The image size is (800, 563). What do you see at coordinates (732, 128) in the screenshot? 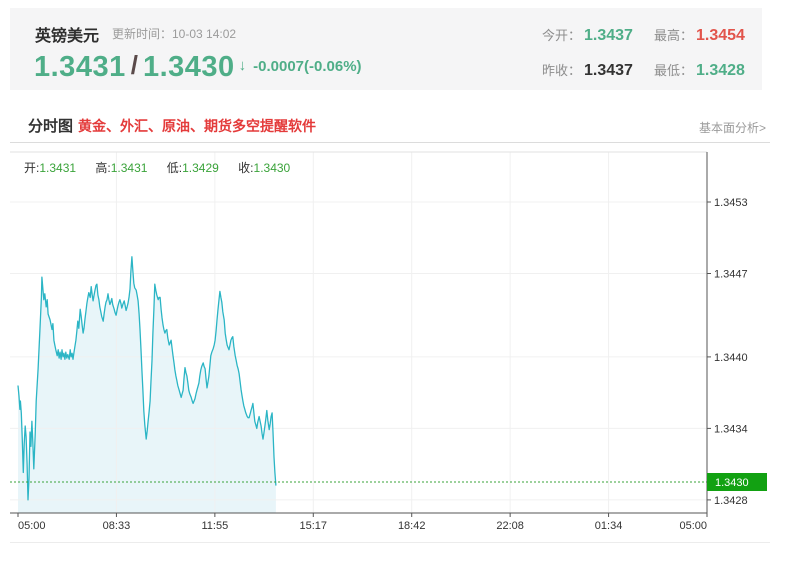
I see `fundamental-analysis-link: 基本面分析>` at bounding box center [732, 128].